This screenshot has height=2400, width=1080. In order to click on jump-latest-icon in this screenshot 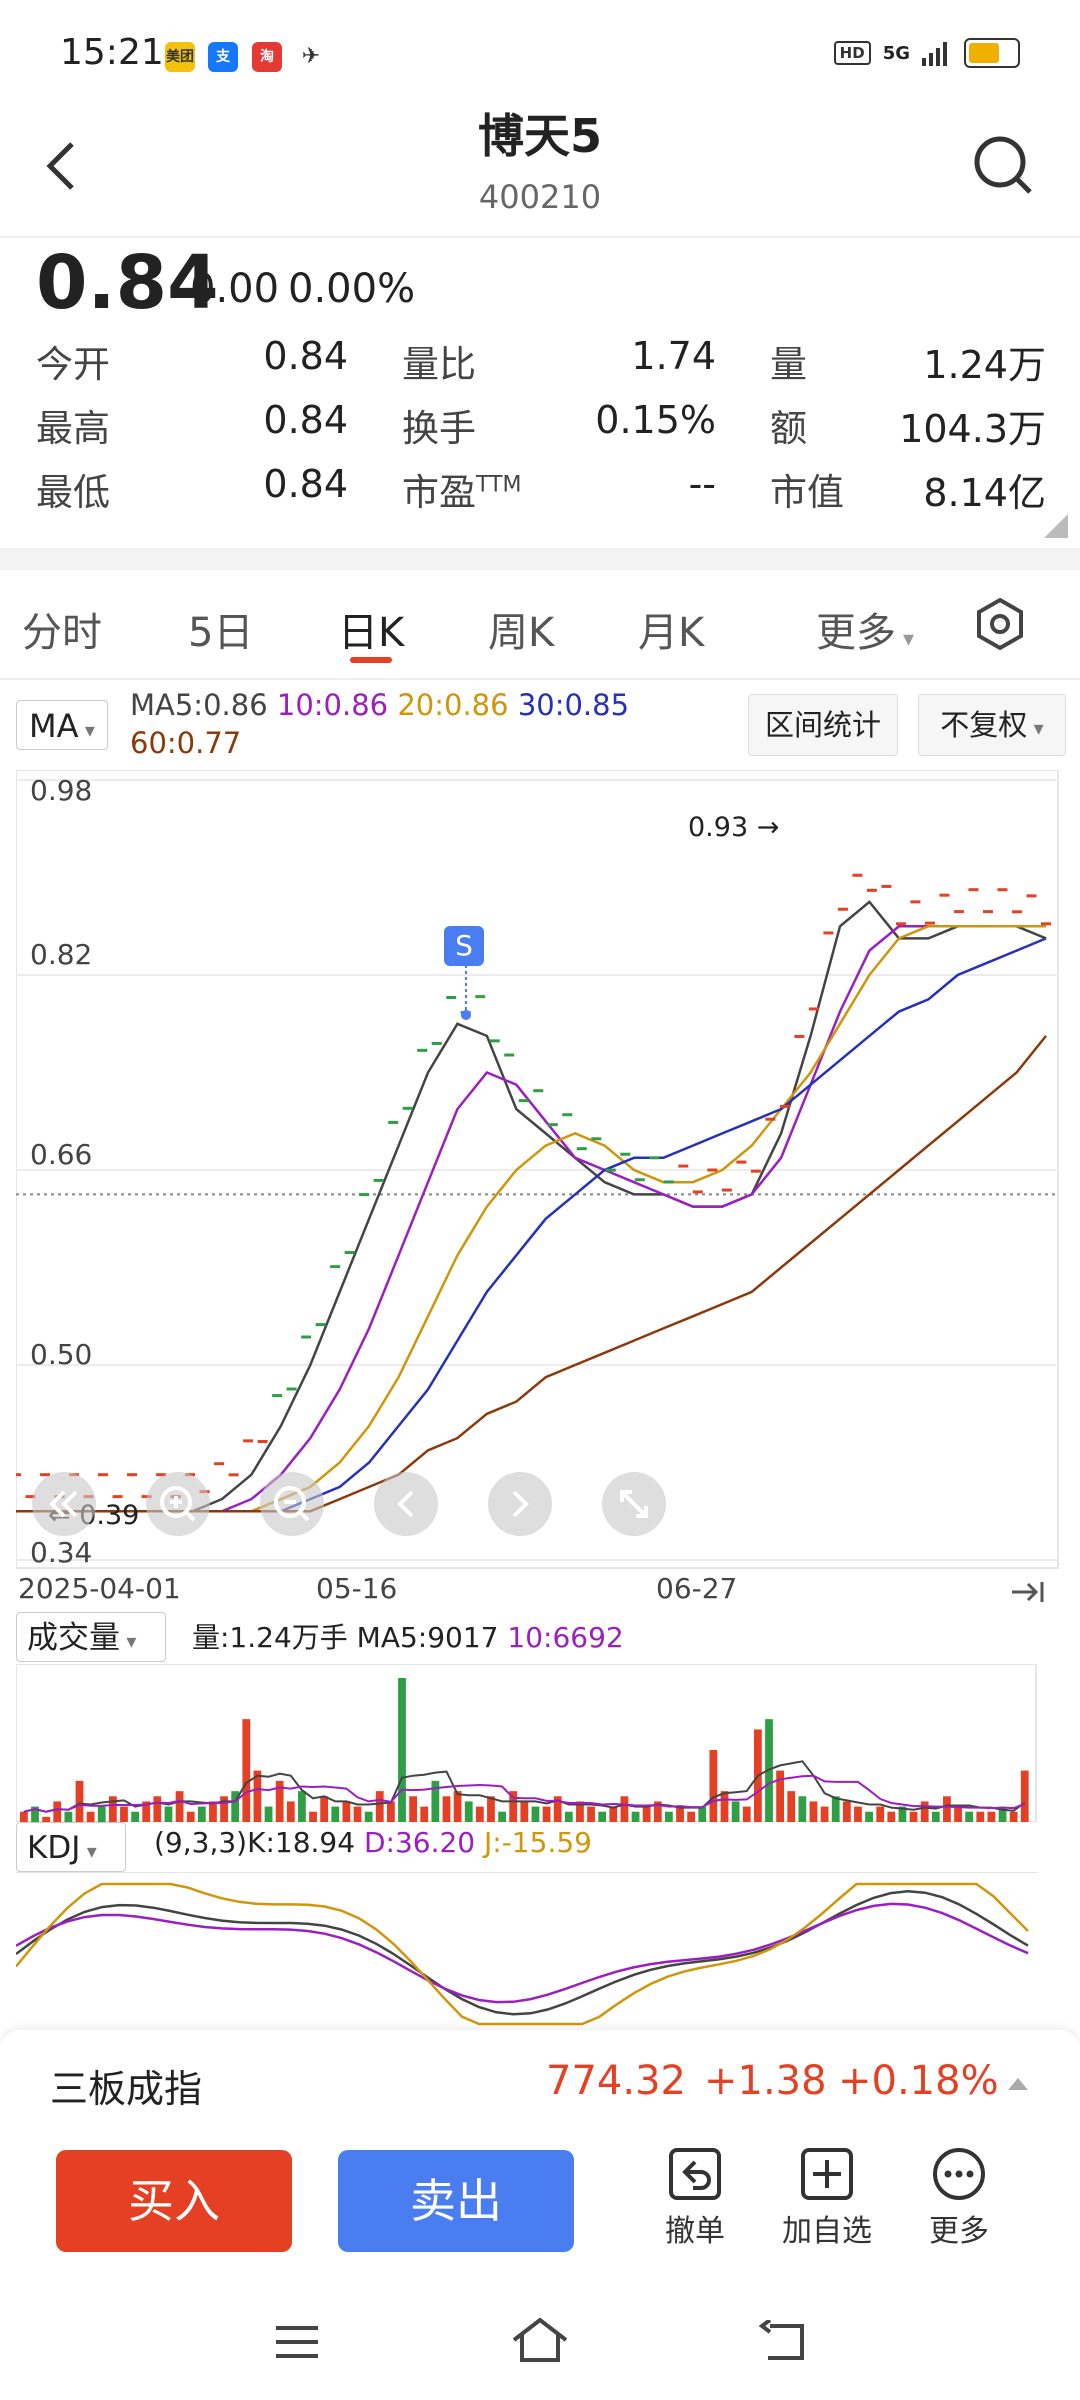, I will do `click(1028, 1592)`.